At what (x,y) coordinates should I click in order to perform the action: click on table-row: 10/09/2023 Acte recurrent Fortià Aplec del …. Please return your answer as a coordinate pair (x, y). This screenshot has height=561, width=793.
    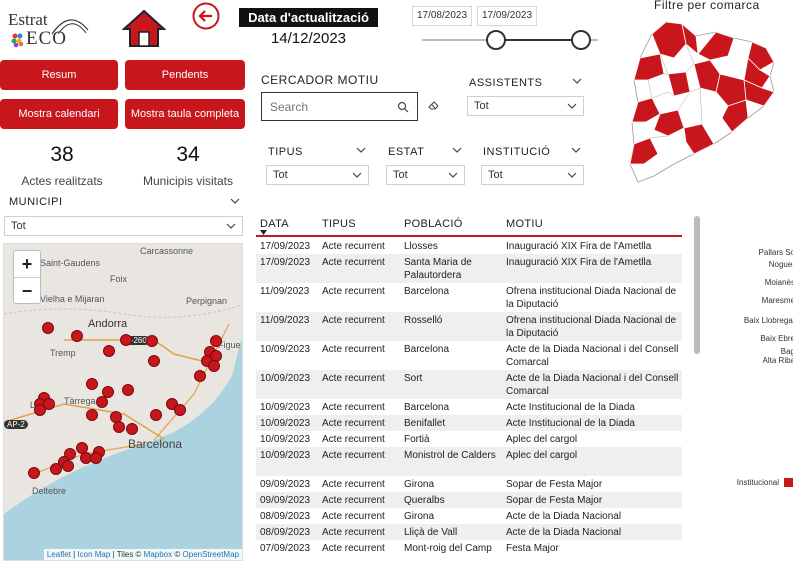
    Looking at the image, I should click on (469, 439).